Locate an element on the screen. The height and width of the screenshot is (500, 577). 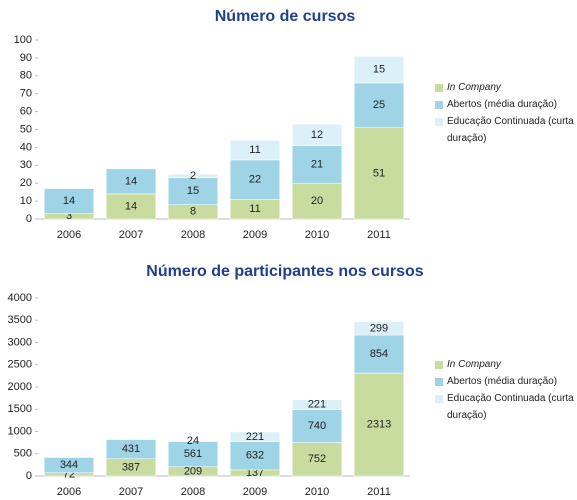
data-label: 854 is located at coordinates (379, 354).